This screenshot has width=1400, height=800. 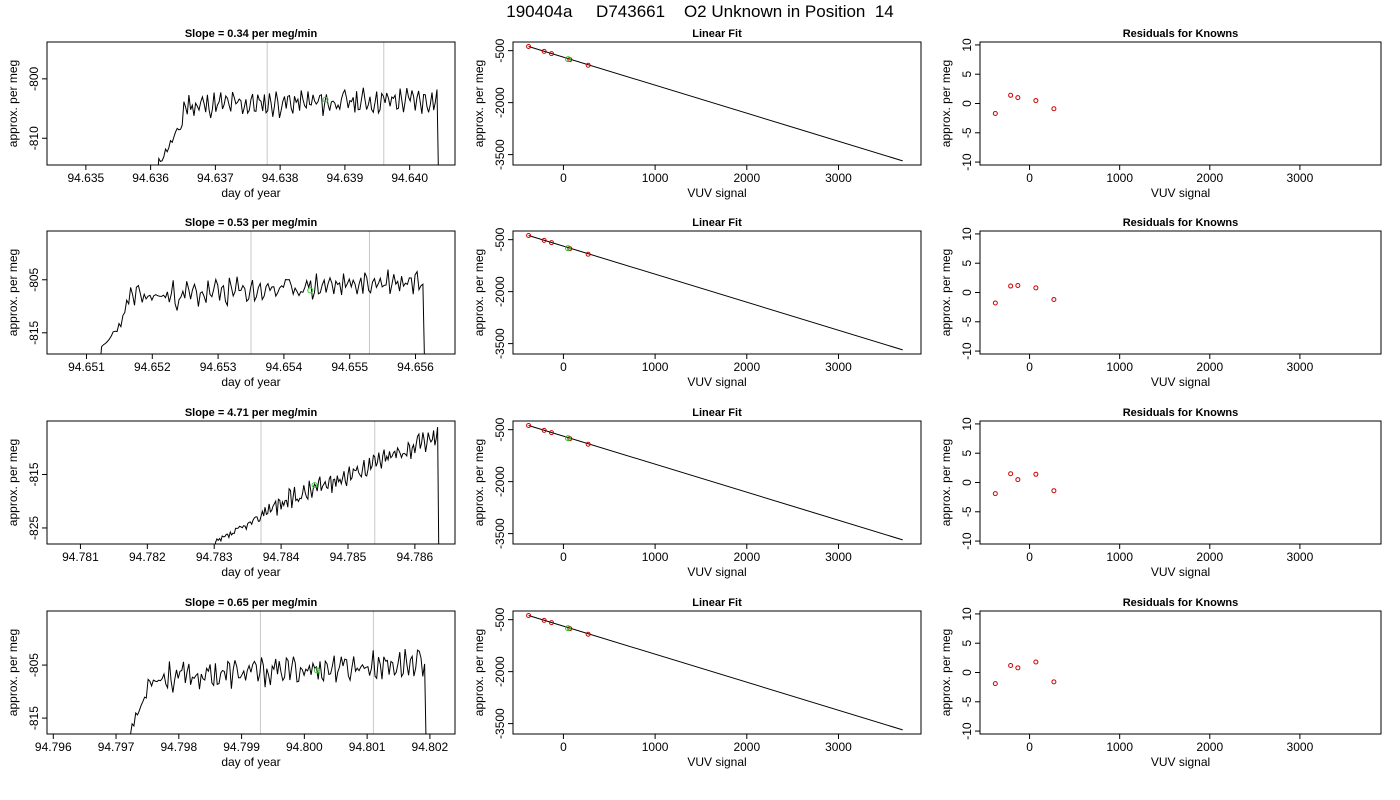 What do you see at coordinates (367, 747) in the screenshot?
I see `x-tick-label: 94.801` at bounding box center [367, 747].